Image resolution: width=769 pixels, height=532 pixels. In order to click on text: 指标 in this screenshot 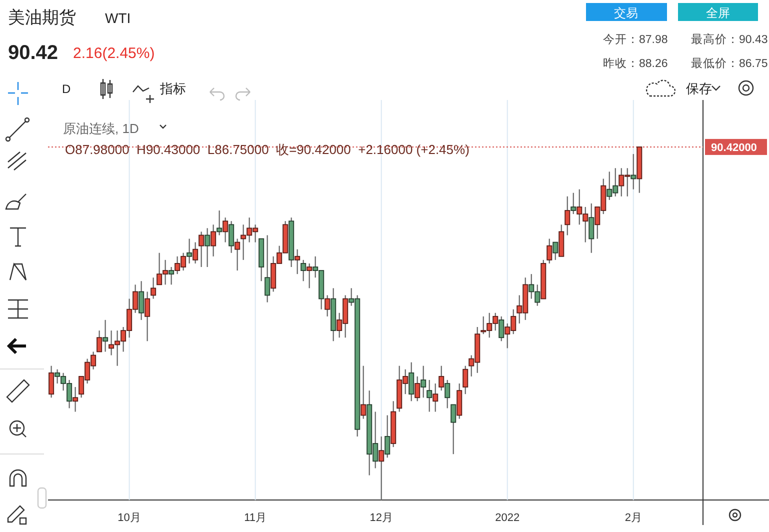, I will do `click(172, 88)`.